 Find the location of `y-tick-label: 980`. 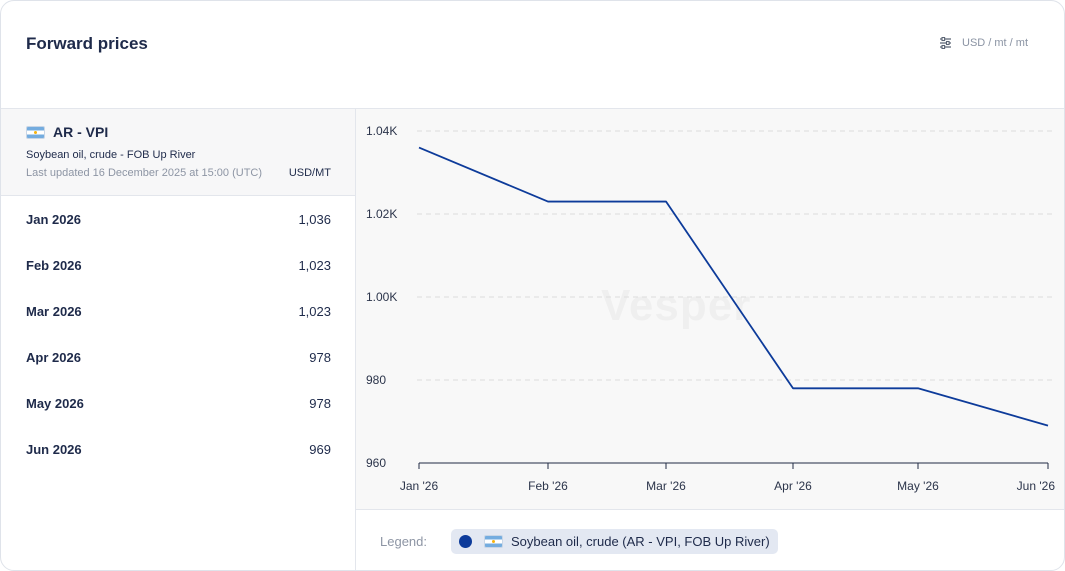

y-tick-label: 980 is located at coordinates (376, 380).